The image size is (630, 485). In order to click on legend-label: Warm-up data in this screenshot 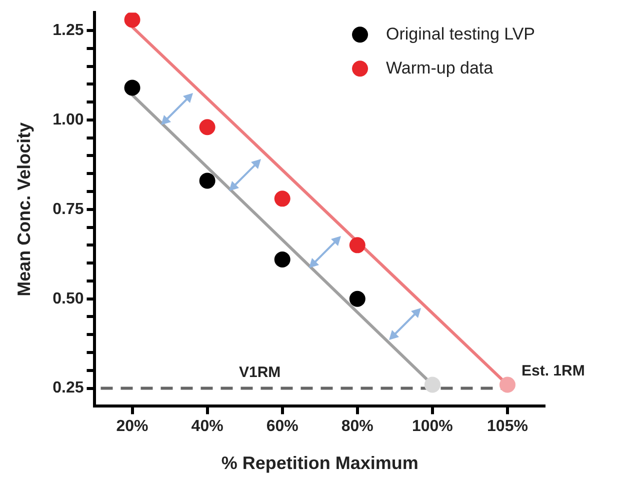, I will do `click(440, 68)`.